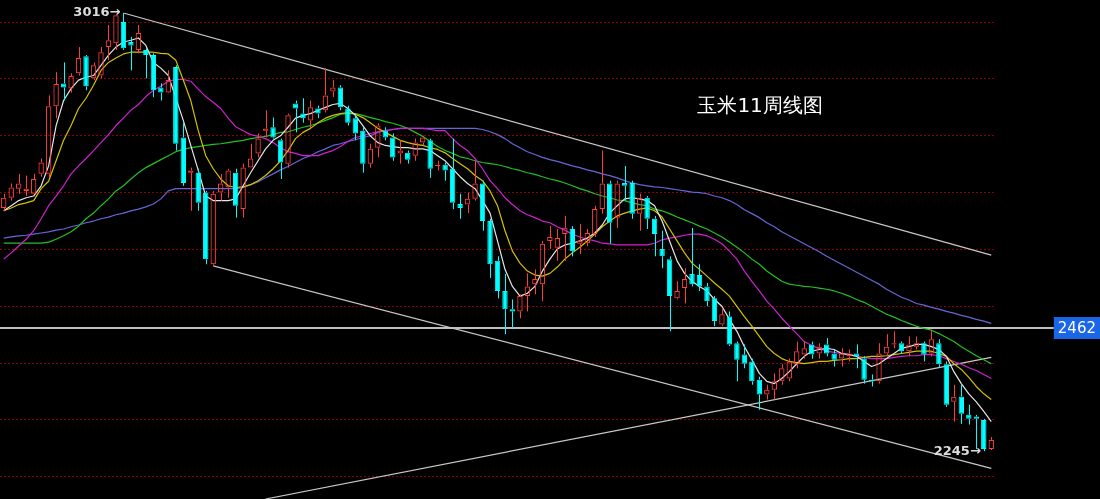  I want to click on annotation: 3016→, so click(97, 12).